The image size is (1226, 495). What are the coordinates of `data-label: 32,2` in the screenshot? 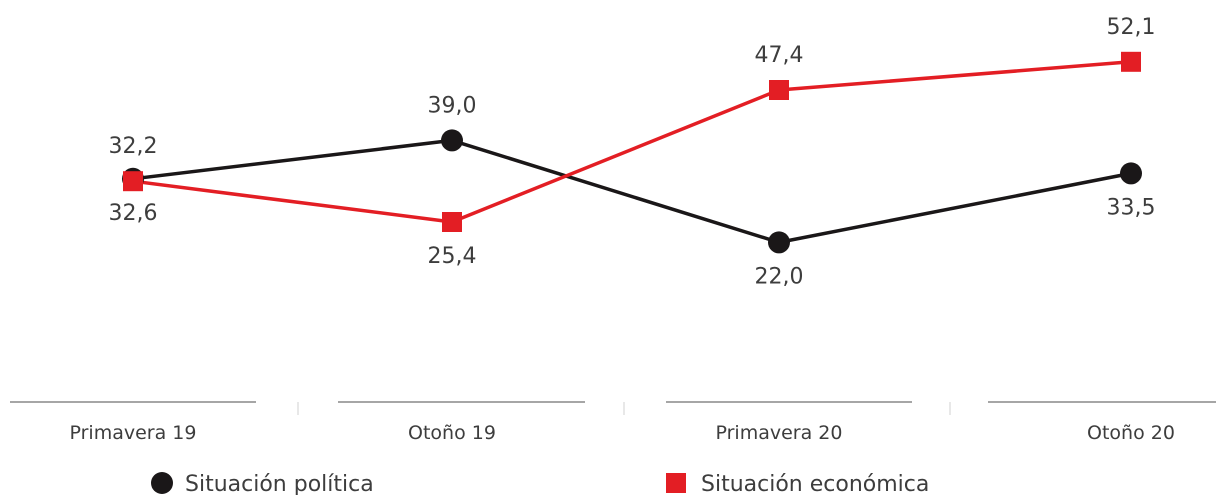 It's located at (133, 146).